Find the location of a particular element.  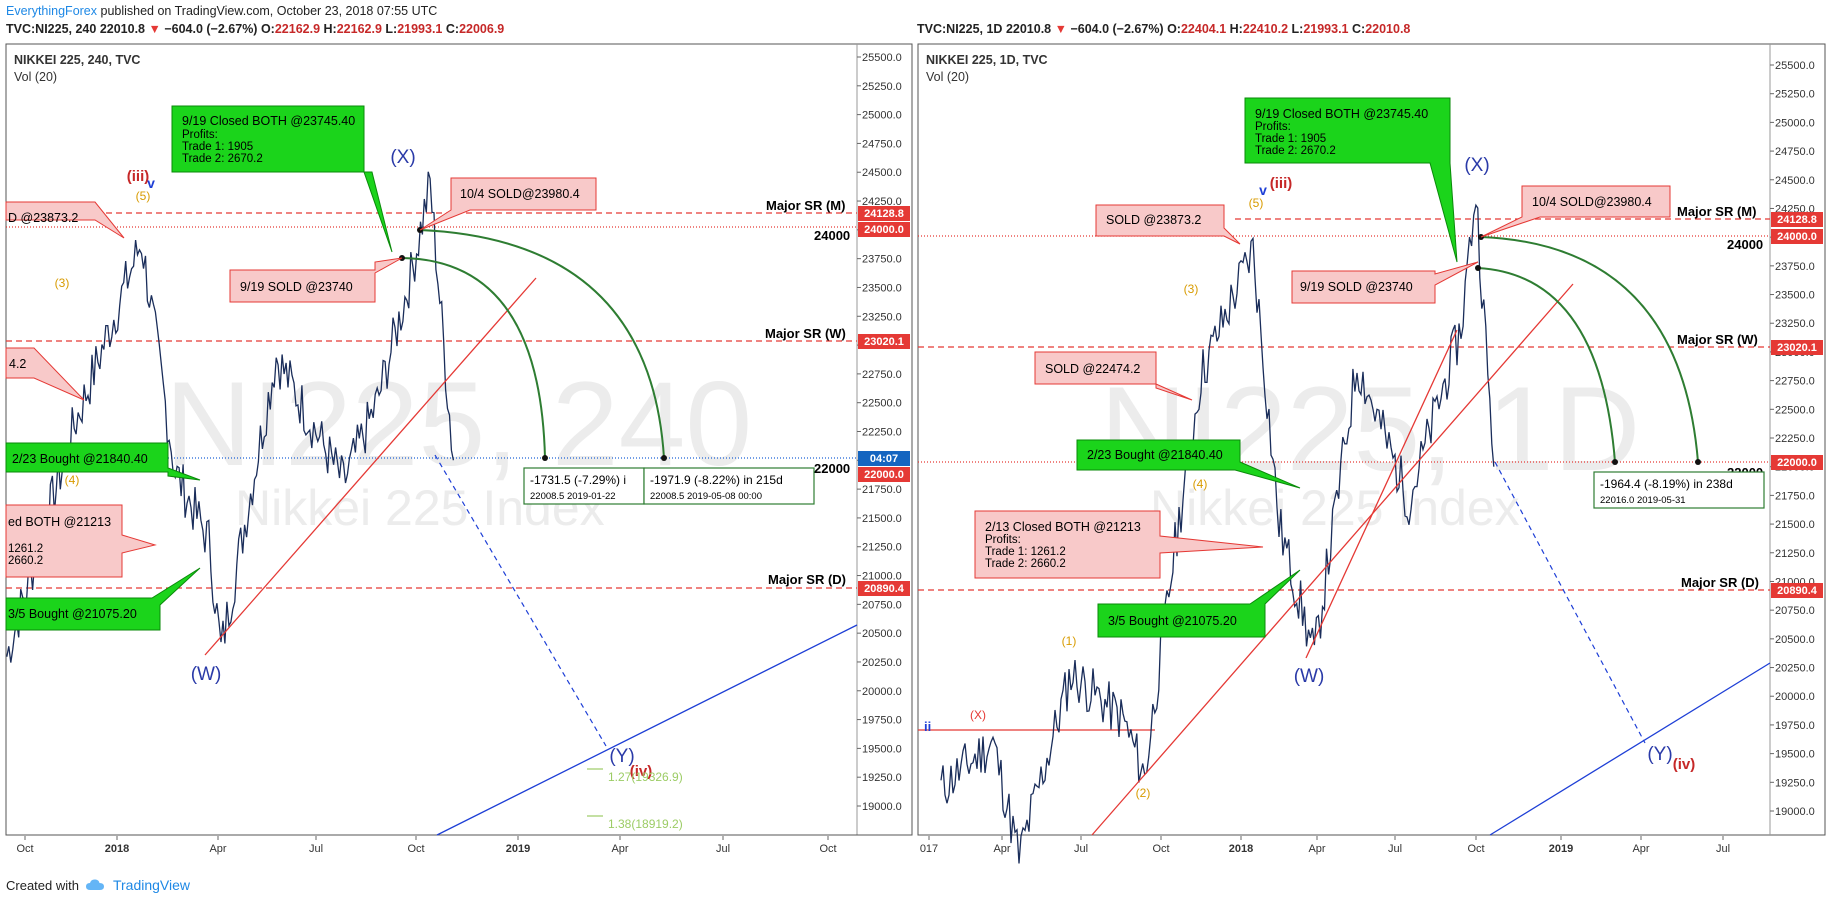

right-callout-bought-0305: 3/5 Bought @21075.20 is located at coordinates (1199, 603).